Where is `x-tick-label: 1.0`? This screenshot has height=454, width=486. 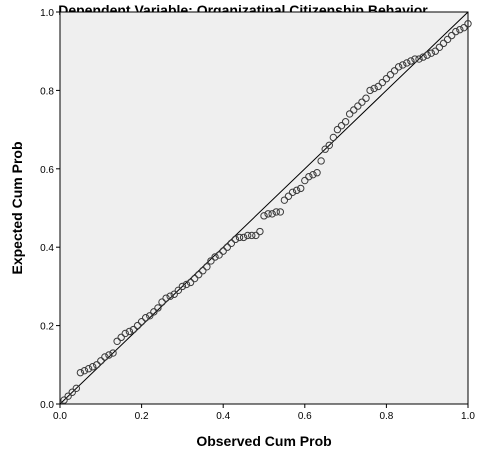 x-tick-label: 1.0 is located at coordinates (468, 416).